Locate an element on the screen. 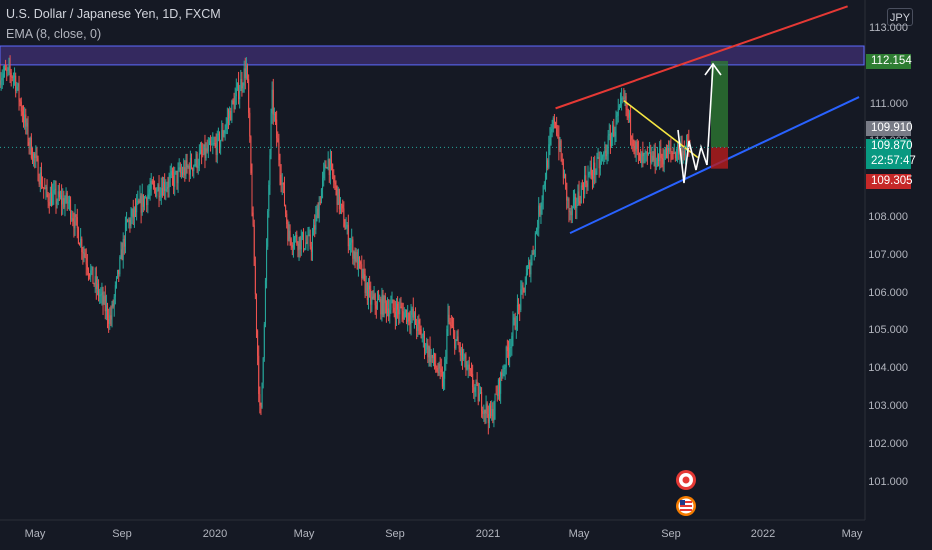  us-flag-icon is located at coordinates (686, 506).